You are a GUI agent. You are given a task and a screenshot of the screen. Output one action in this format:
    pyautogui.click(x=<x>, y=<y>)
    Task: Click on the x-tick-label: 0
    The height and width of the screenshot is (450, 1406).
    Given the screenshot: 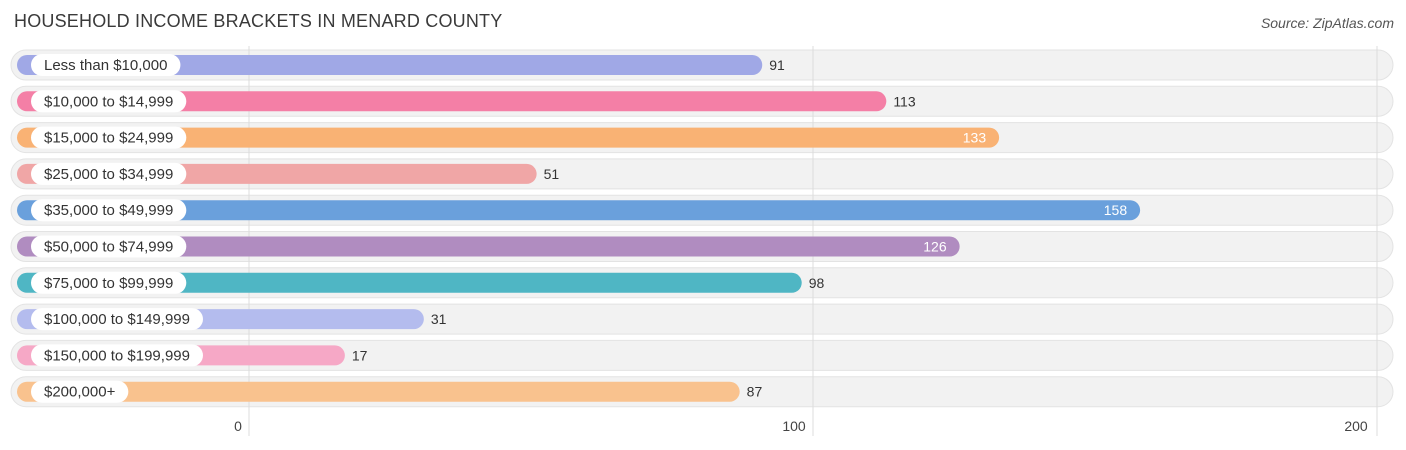 What is the action you would take?
    pyautogui.click(x=238, y=426)
    